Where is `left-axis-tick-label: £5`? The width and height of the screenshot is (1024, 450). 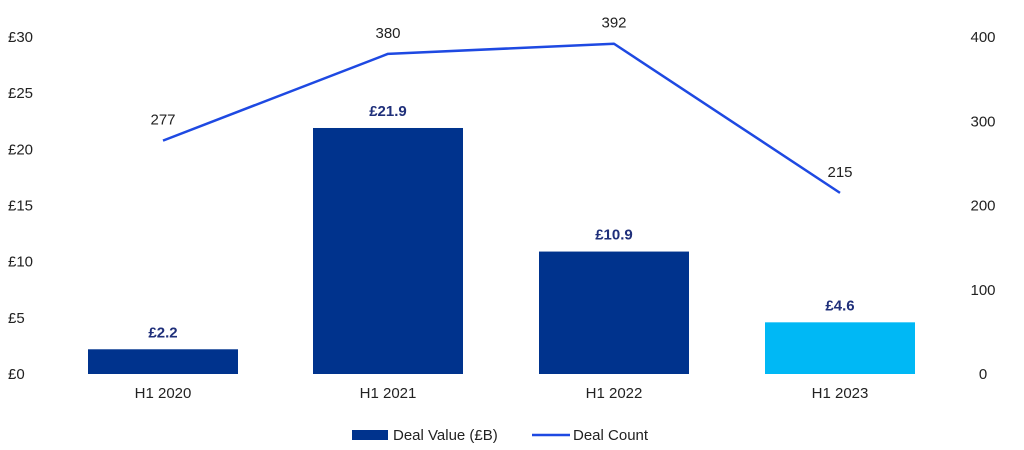 left-axis-tick-label: £5 is located at coordinates (16, 318).